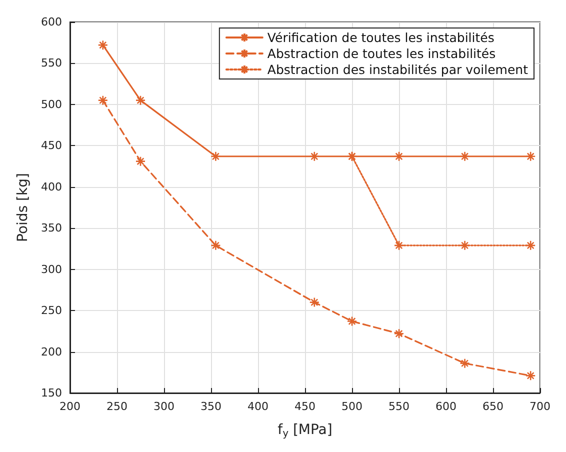  I want to click on y-tick-label: 200, so click(51, 351).